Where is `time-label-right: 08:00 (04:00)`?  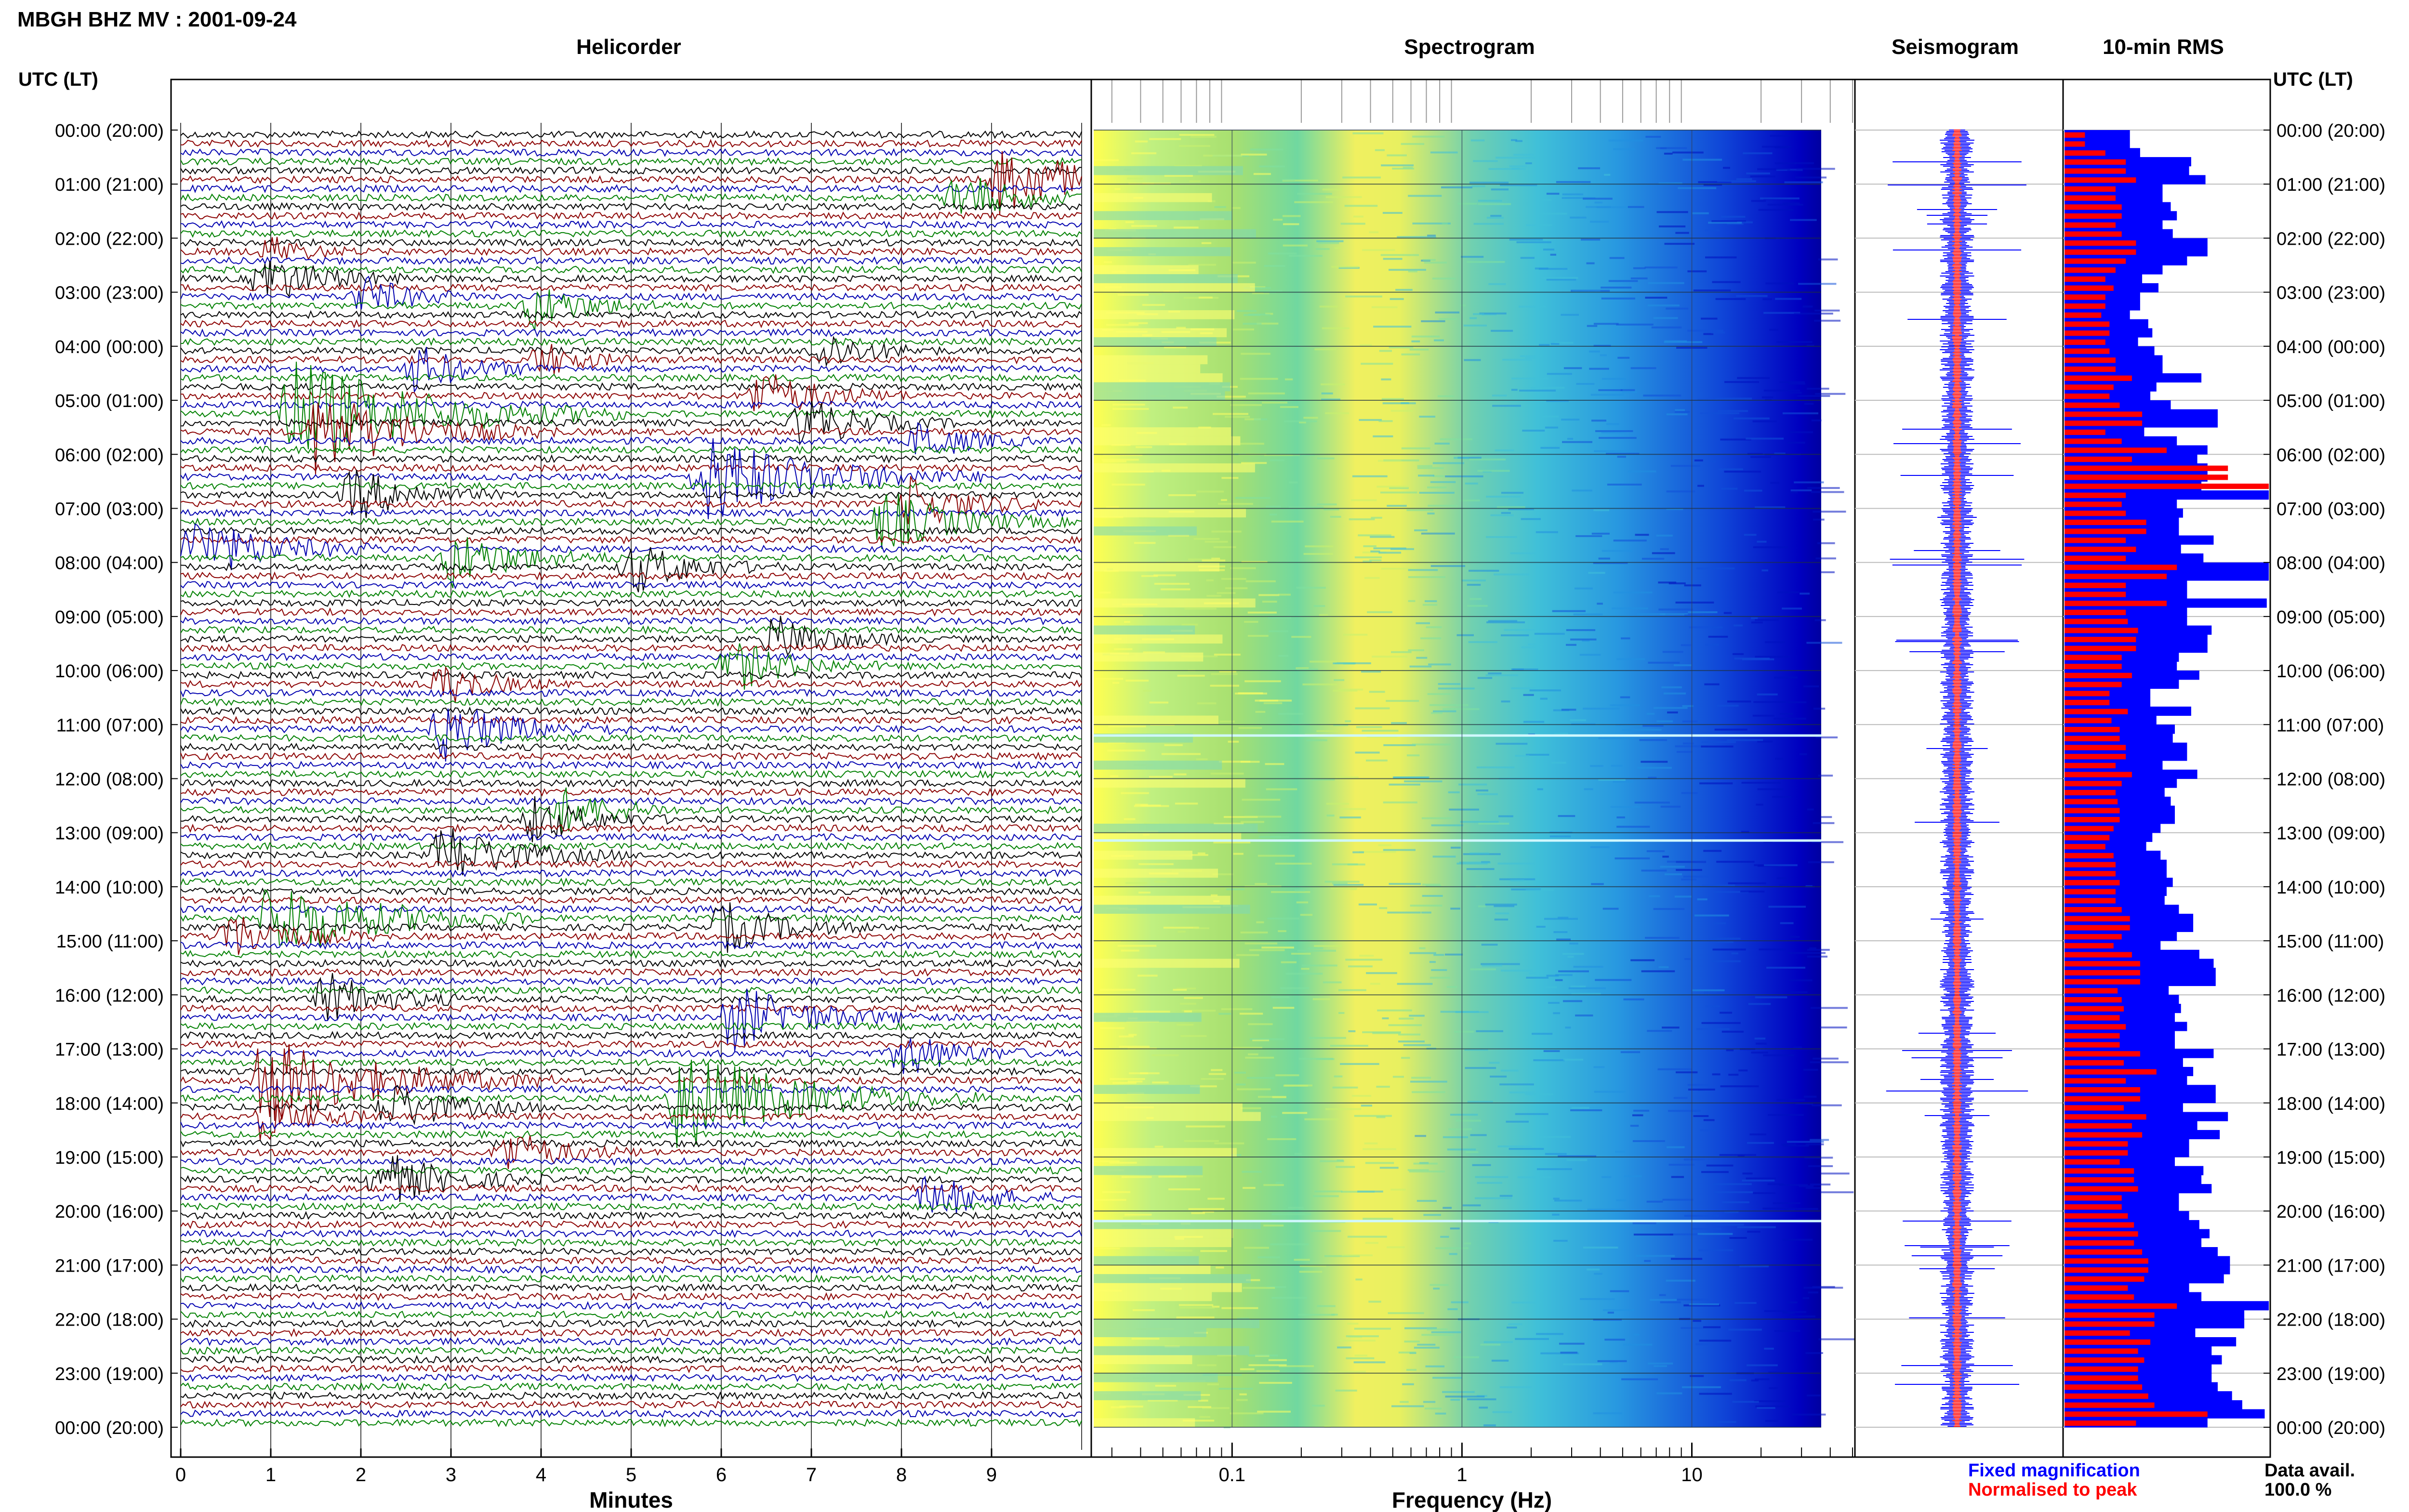
time-label-right: 08:00 (04:00) is located at coordinates (2331, 563).